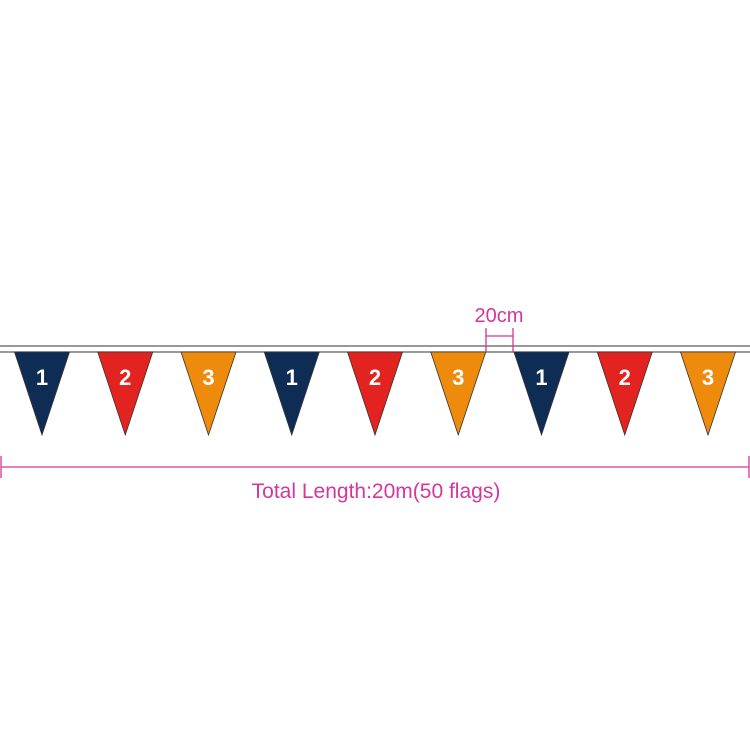 This screenshot has width=750, height=750. I want to click on total-length-label: Total Length:20m(50 flags), so click(376, 491).